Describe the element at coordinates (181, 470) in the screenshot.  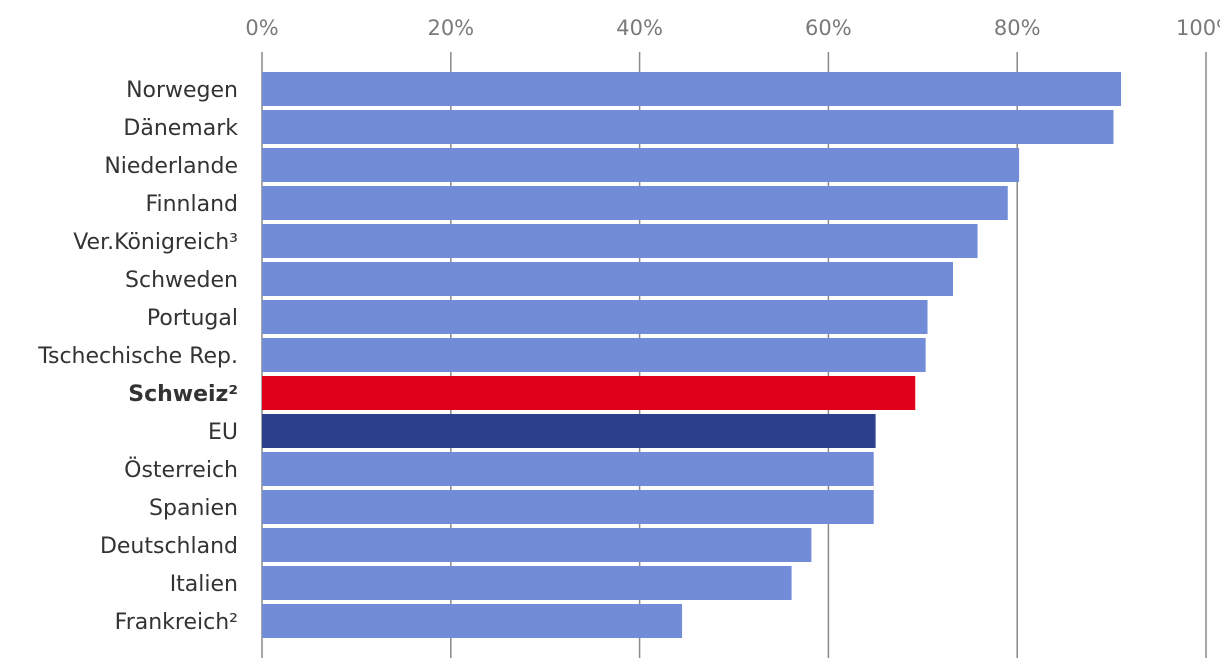
I see `category-label: Österreich` at that location.